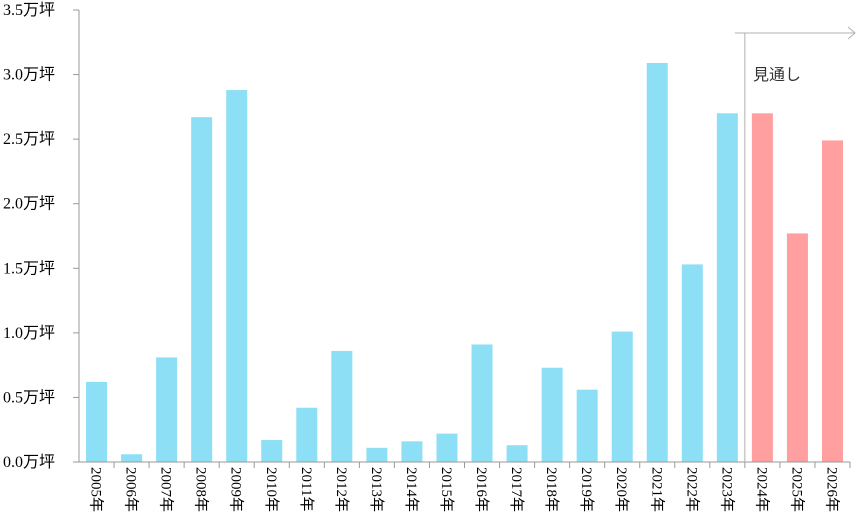 This screenshot has width=858, height=532. I want to click on bar-2025年, so click(797, 347).